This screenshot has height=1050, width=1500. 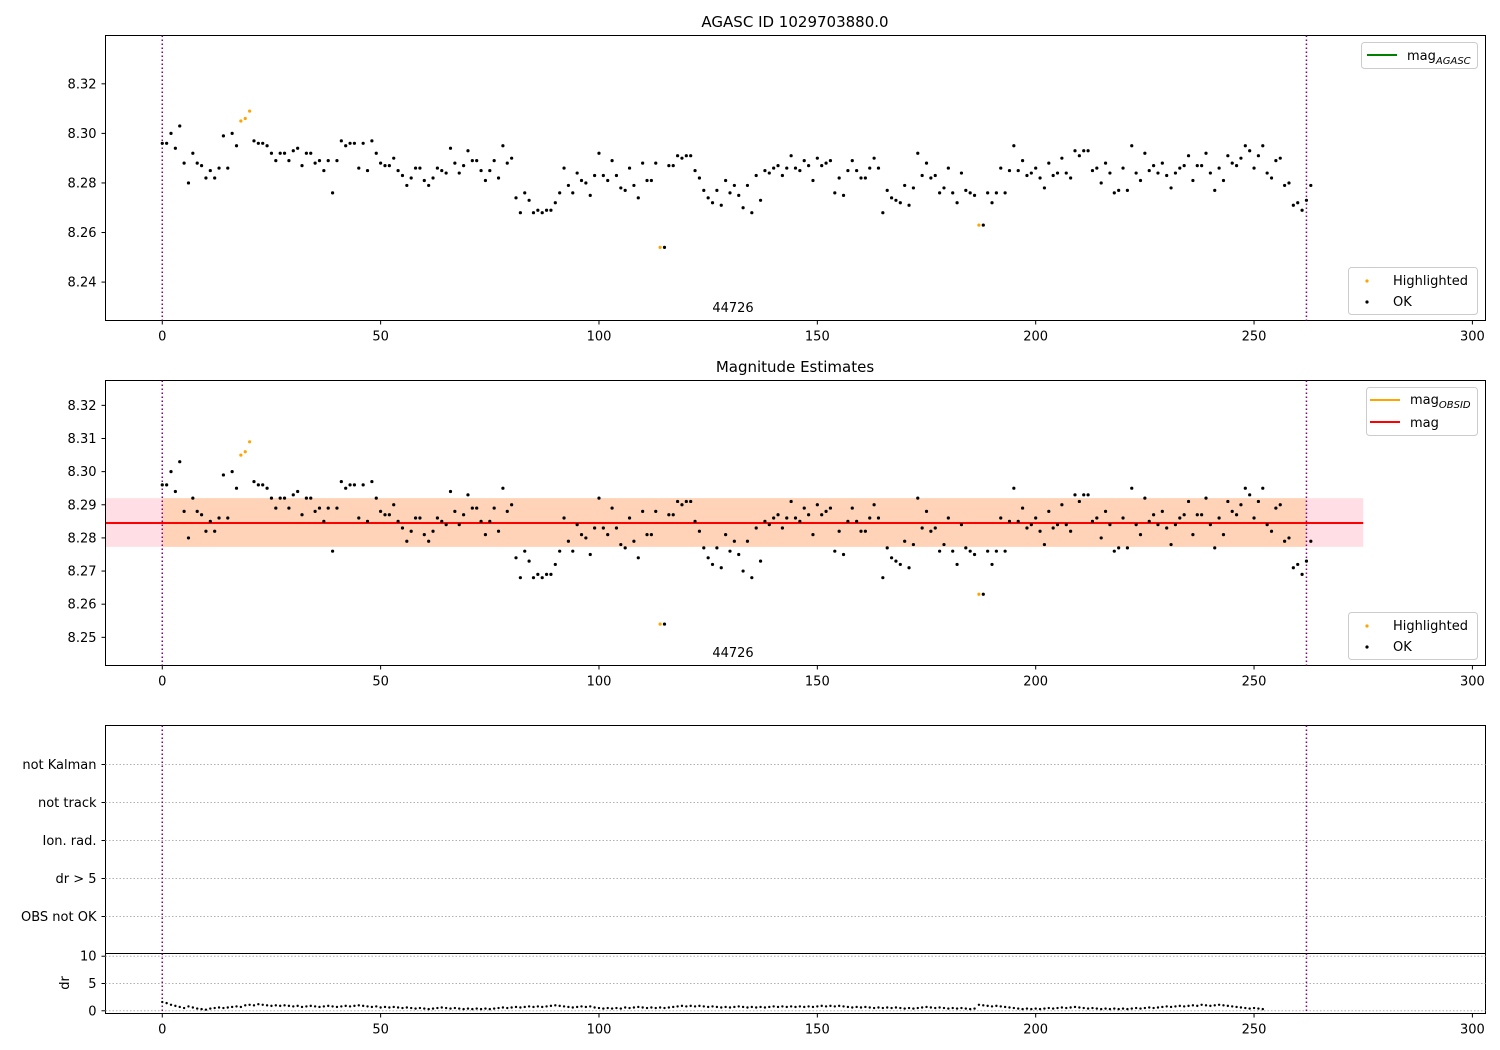 I want to click on legend-frame, so click(x=1413, y=291).